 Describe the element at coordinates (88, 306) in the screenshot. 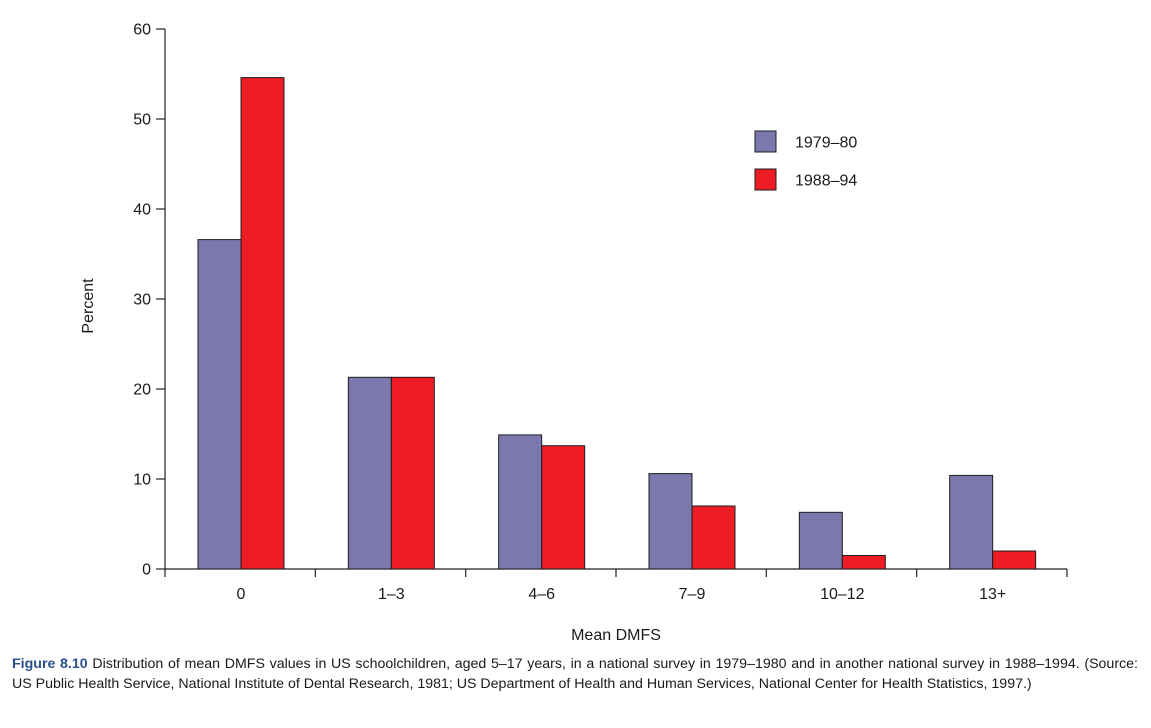

I see `y-axis-label: Percent` at that location.